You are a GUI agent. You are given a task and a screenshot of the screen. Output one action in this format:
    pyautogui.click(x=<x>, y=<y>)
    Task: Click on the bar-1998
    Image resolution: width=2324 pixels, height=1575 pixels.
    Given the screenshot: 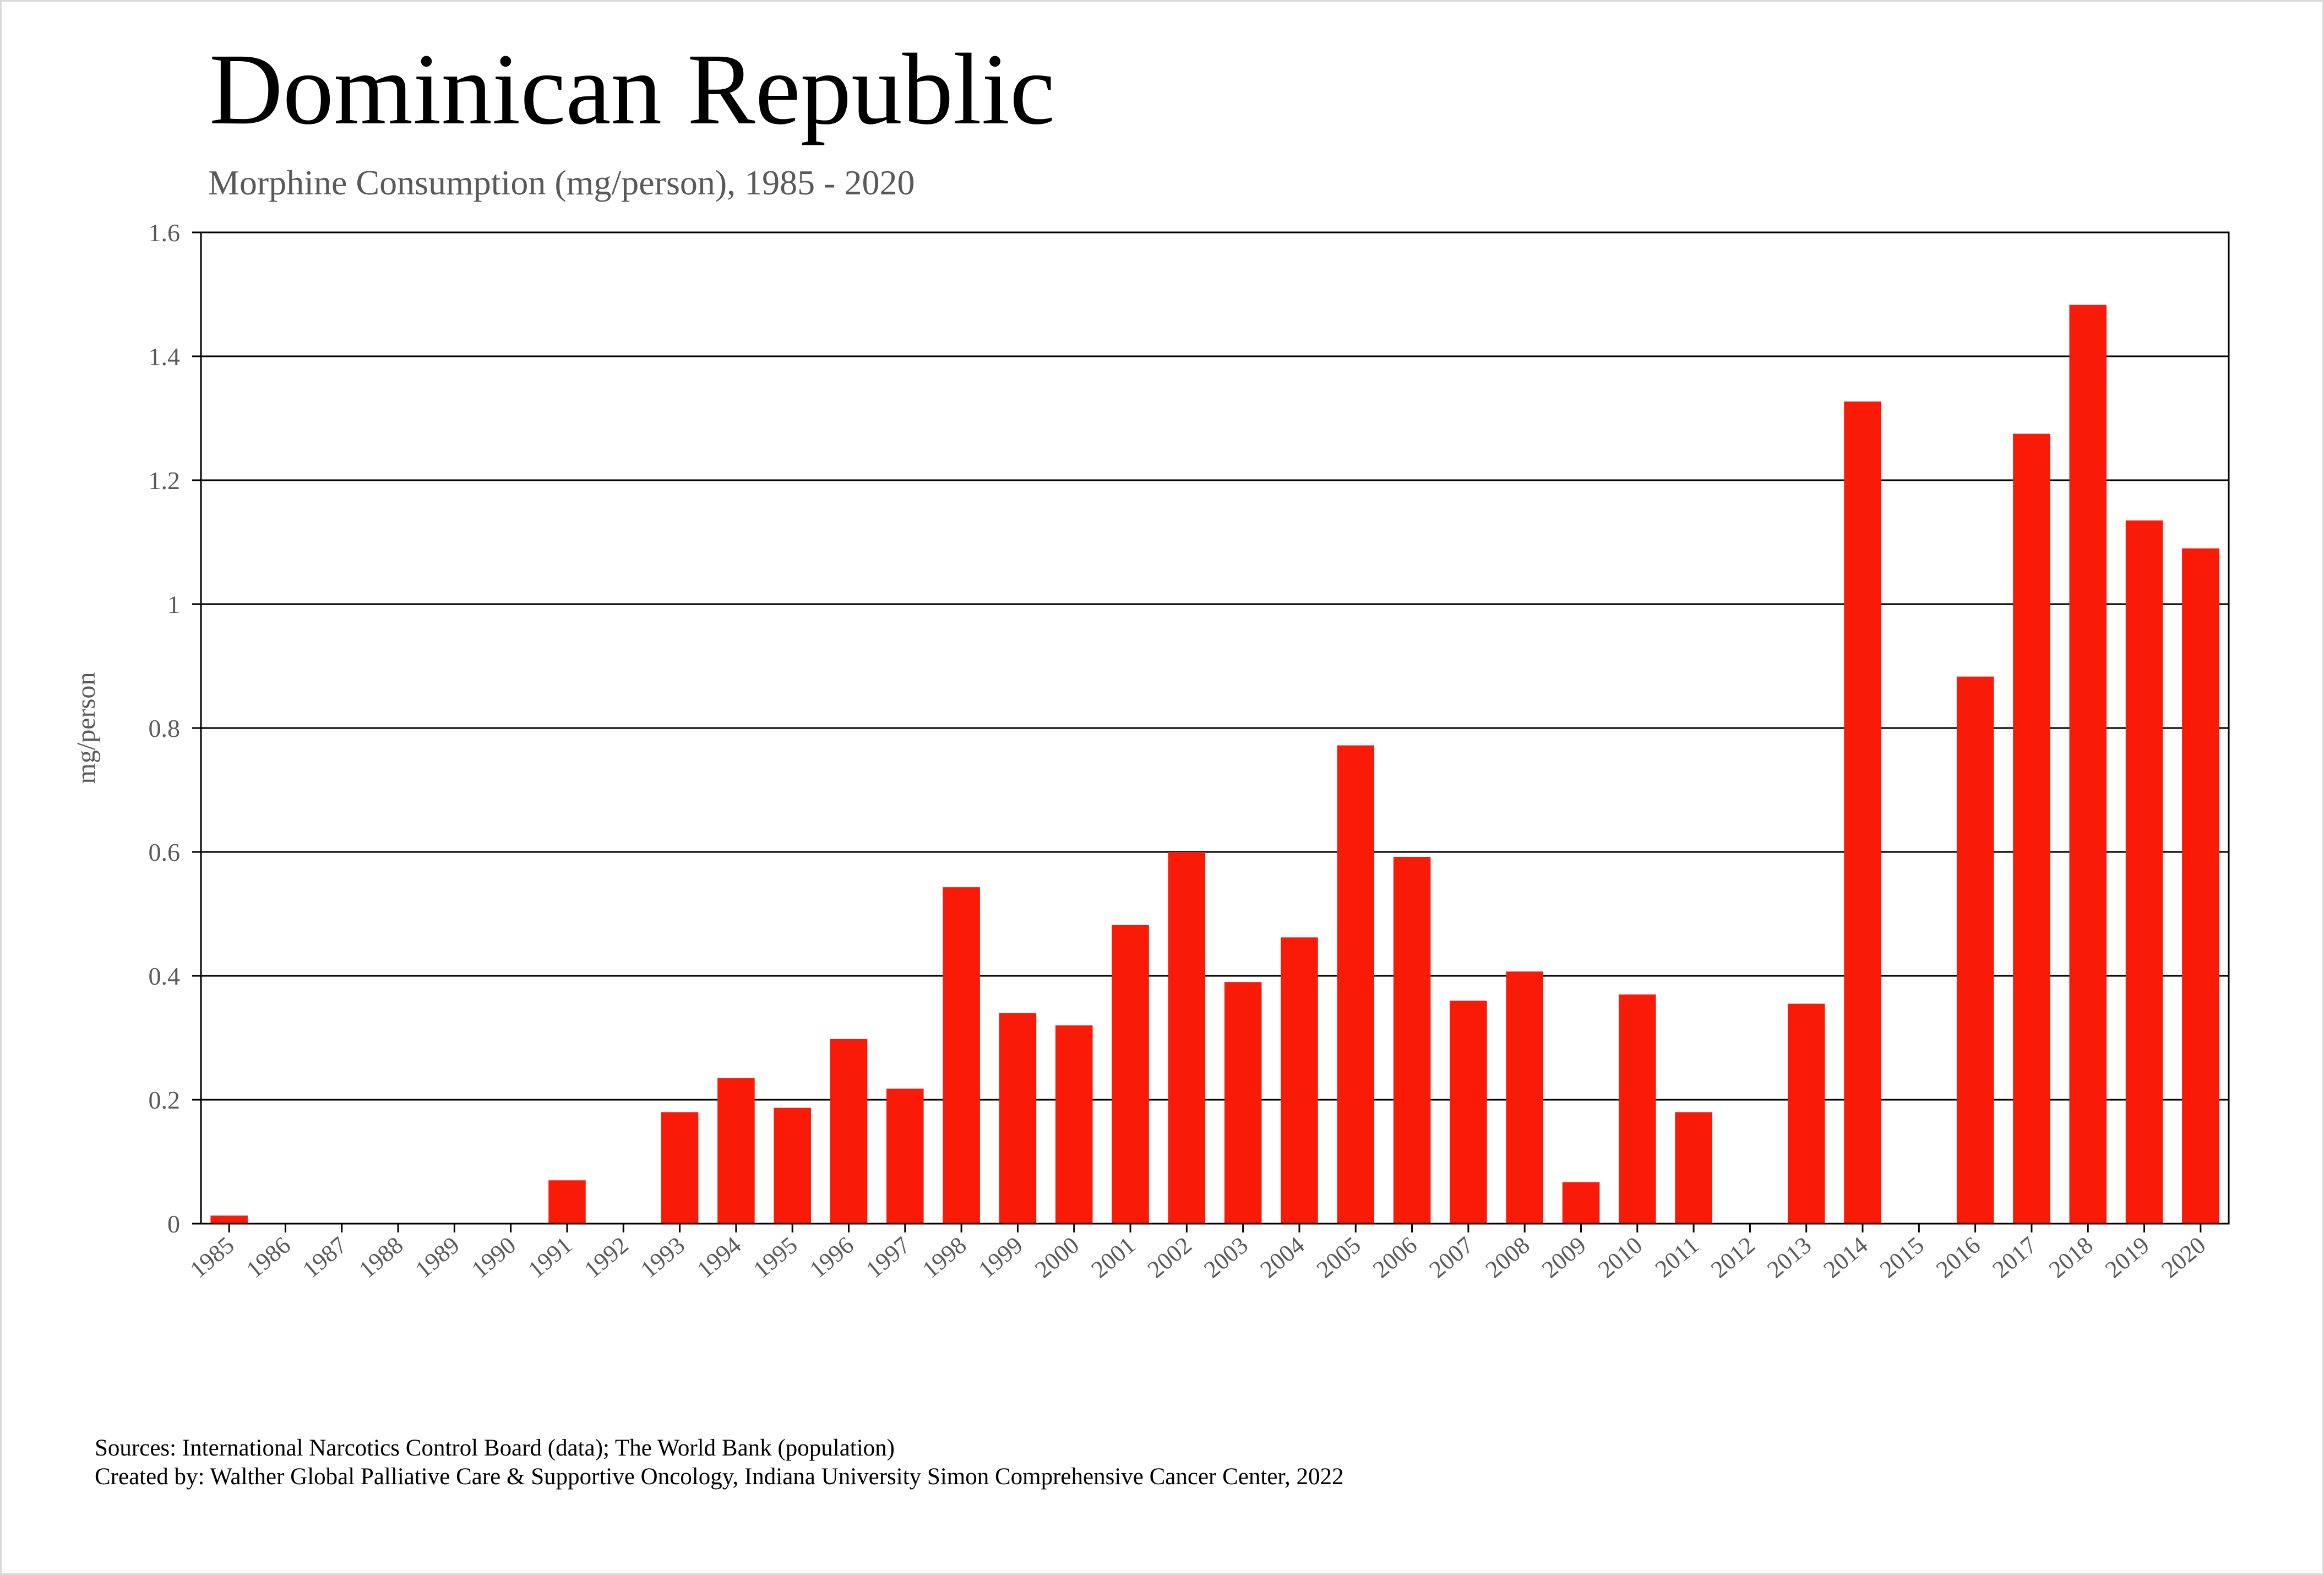 What is the action you would take?
    pyautogui.click(x=962, y=1055)
    